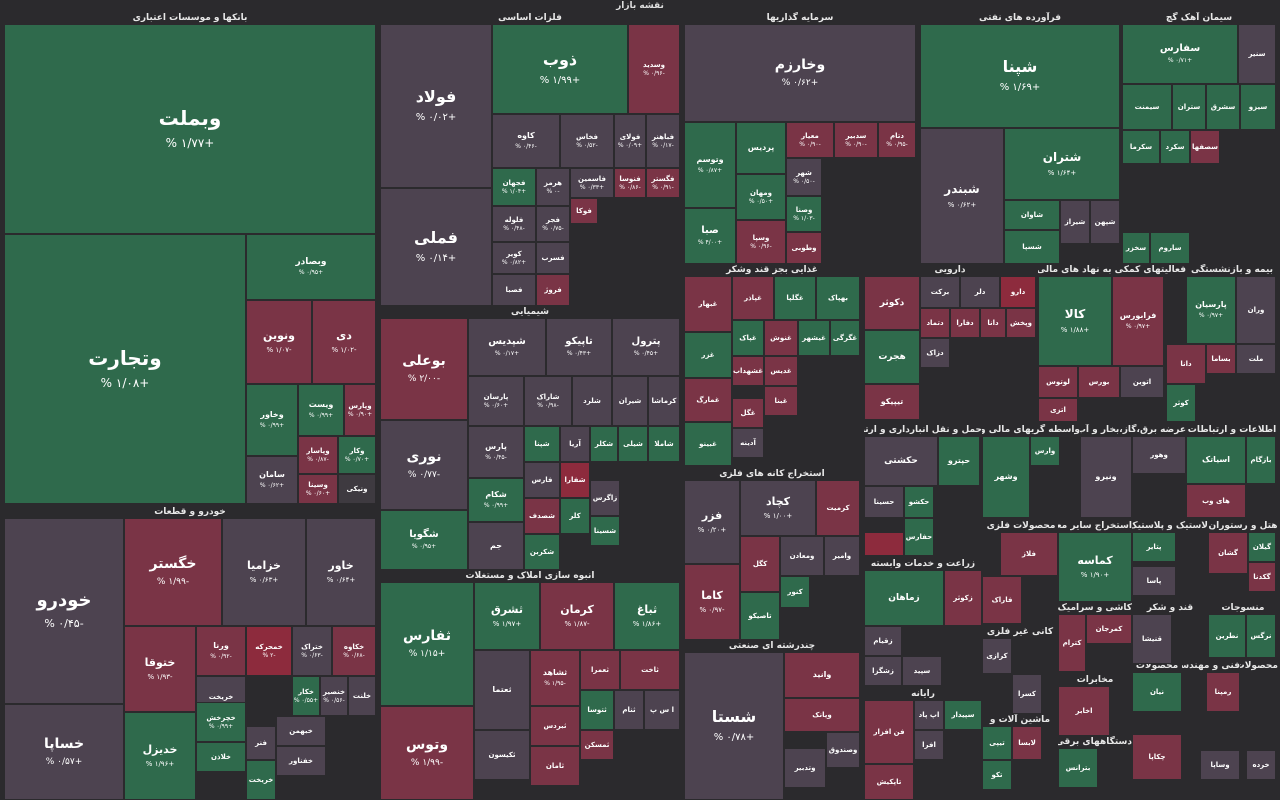  I want to click on stock-tile: وپخش, so click(1021, 323).